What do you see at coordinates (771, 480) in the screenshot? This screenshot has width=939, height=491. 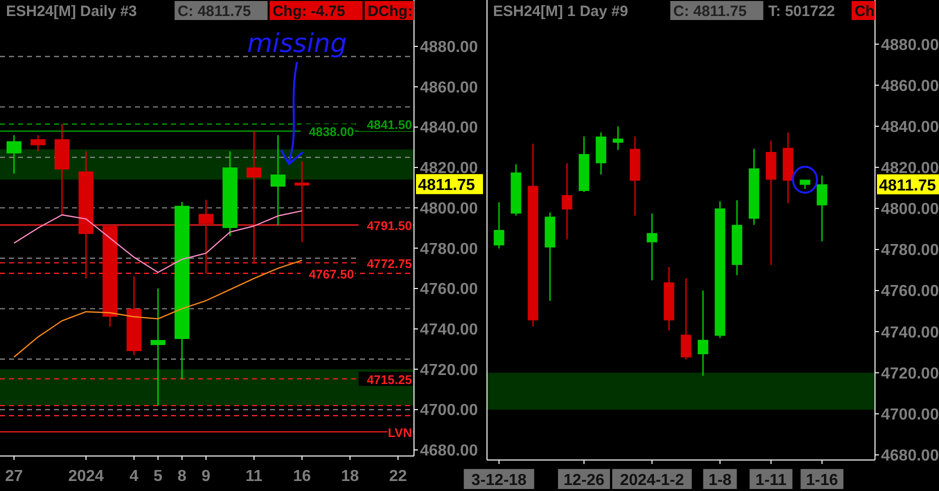 I see `x-tick-label: 1-11` at bounding box center [771, 480].